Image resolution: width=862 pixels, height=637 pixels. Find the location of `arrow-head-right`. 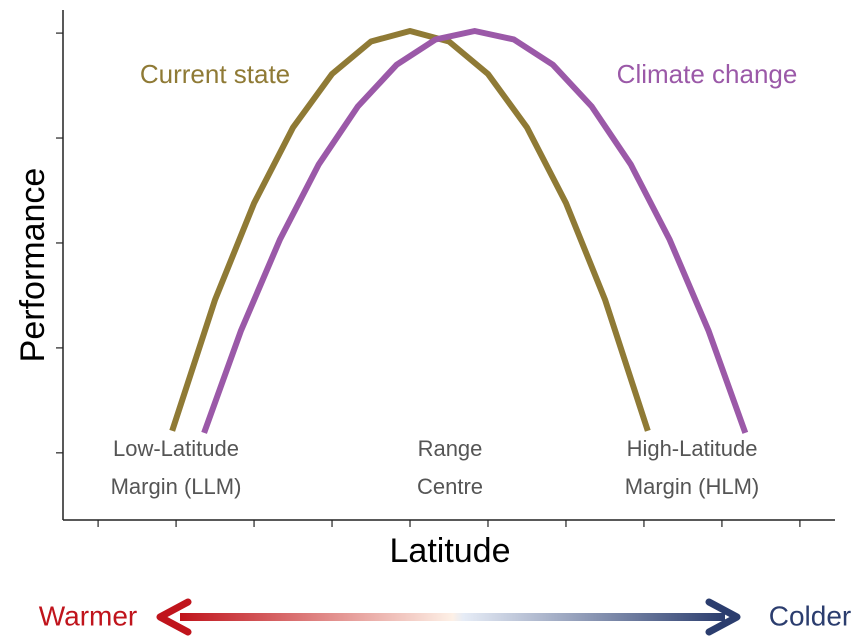

arrow-head-right is located at coordinates (723, 617).